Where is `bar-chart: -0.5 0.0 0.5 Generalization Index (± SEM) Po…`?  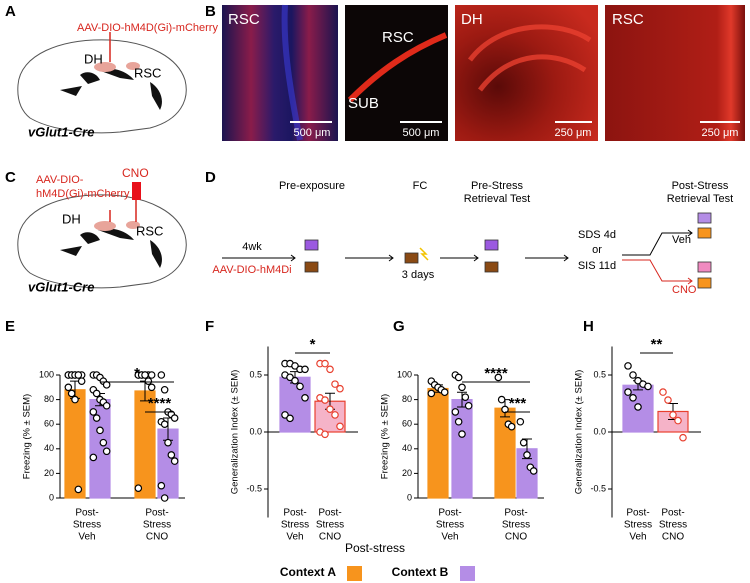 bar-chart: -0.5 0.0 0.5 Generalization Index (± SEM) Po… is located at coordinates (637, 439).